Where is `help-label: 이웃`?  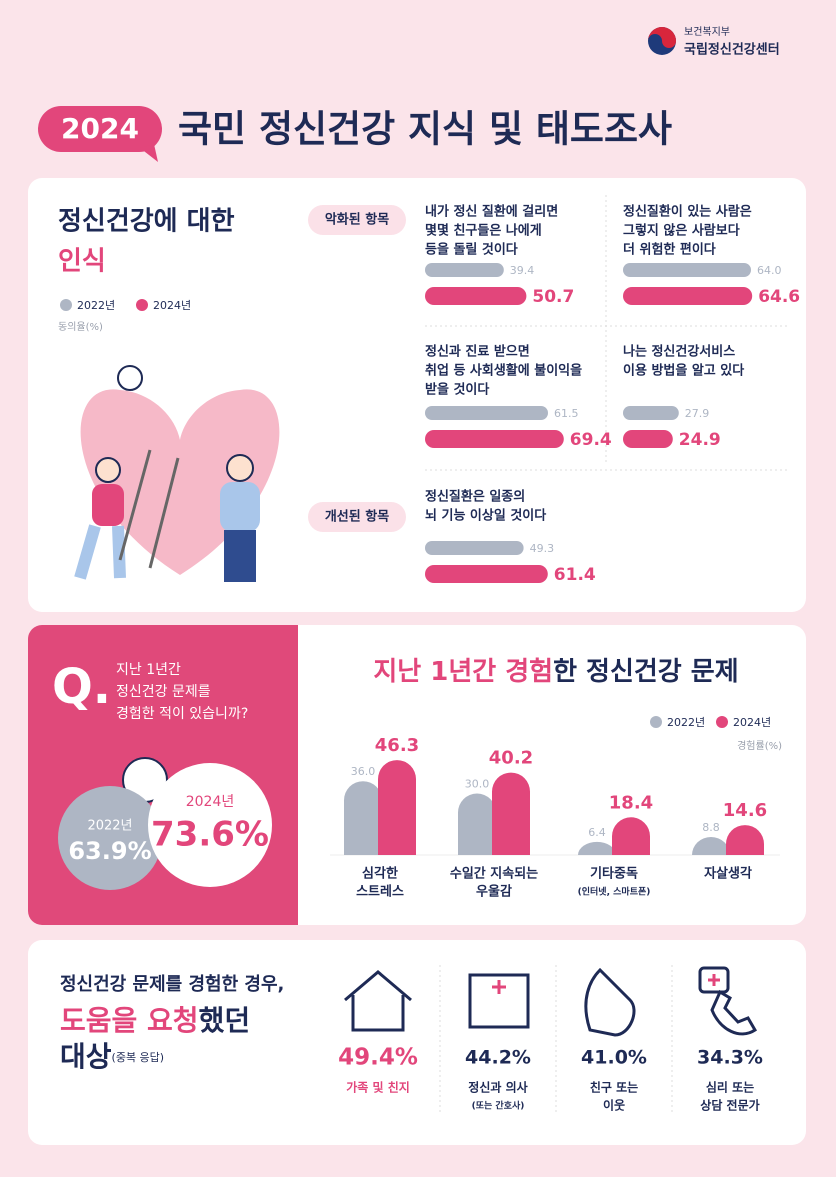
help-label: 이웃 is located at coordinates (614, 1105).